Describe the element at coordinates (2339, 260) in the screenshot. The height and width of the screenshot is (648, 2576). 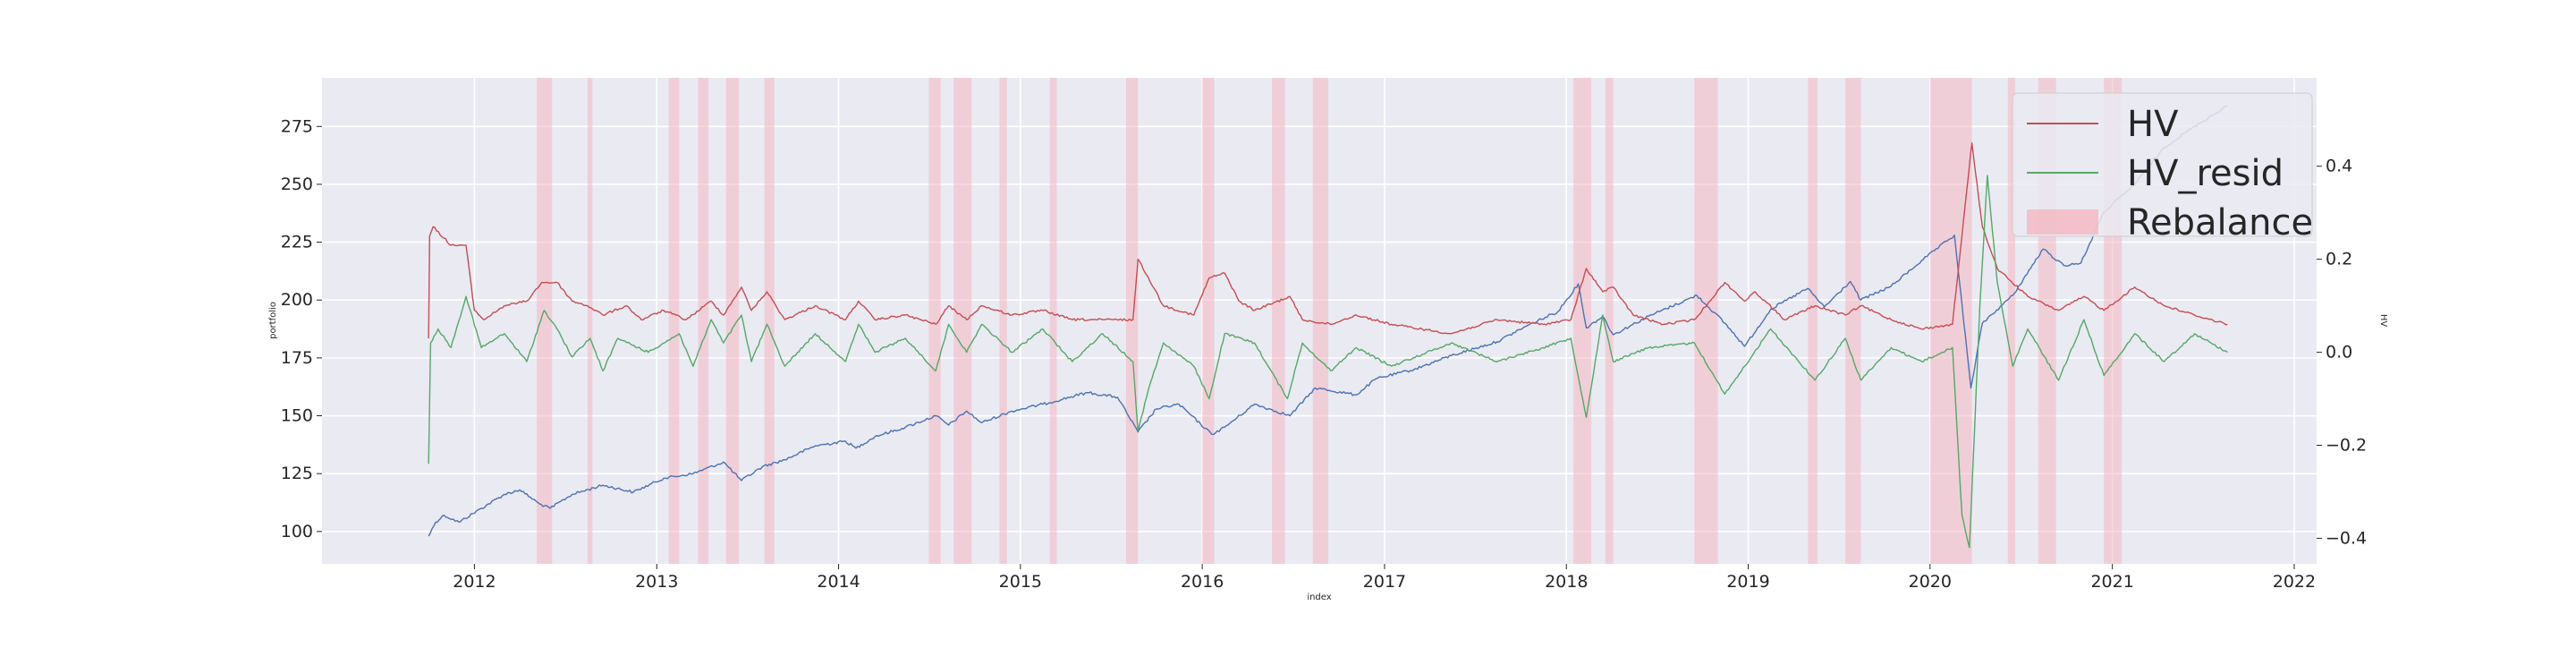
I see `y-right-tick-label: 0.2` at that location.